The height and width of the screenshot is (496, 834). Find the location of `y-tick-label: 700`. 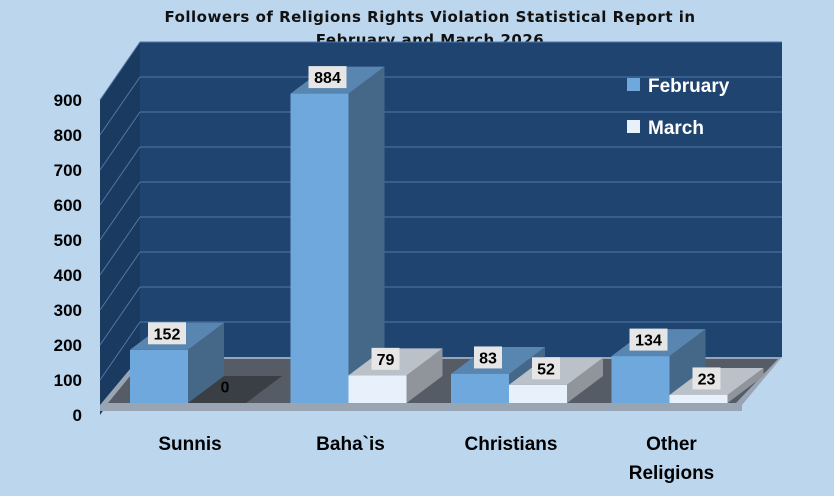

y-tick-label: 700 is located at coordinates (68, 170).